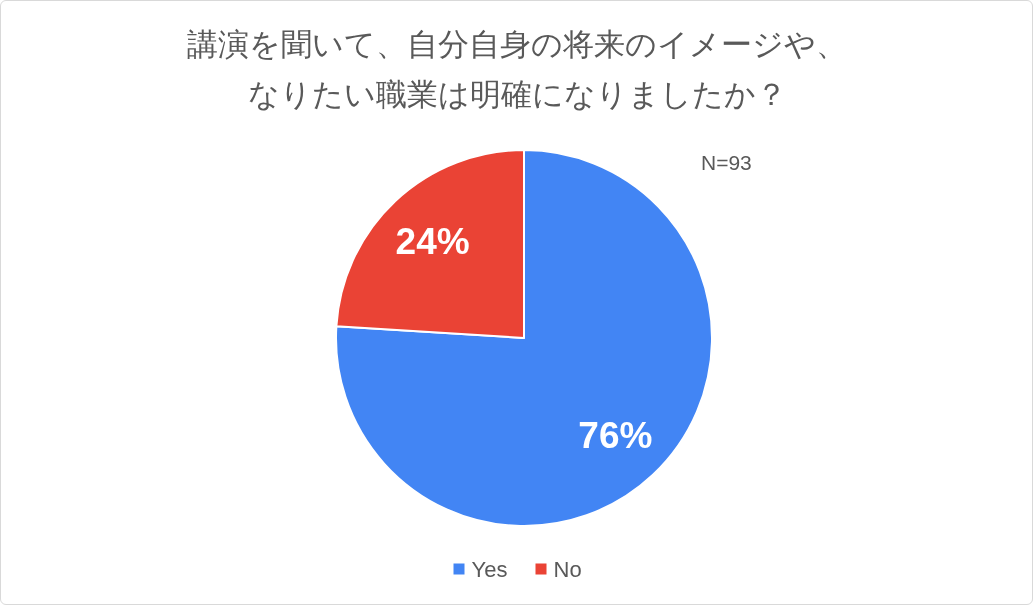 The image size is (1033, 605). What do you see at coordinates (567, 569) in the screenshot?
I see `legend-label: No` at bounding box center [567, 569].